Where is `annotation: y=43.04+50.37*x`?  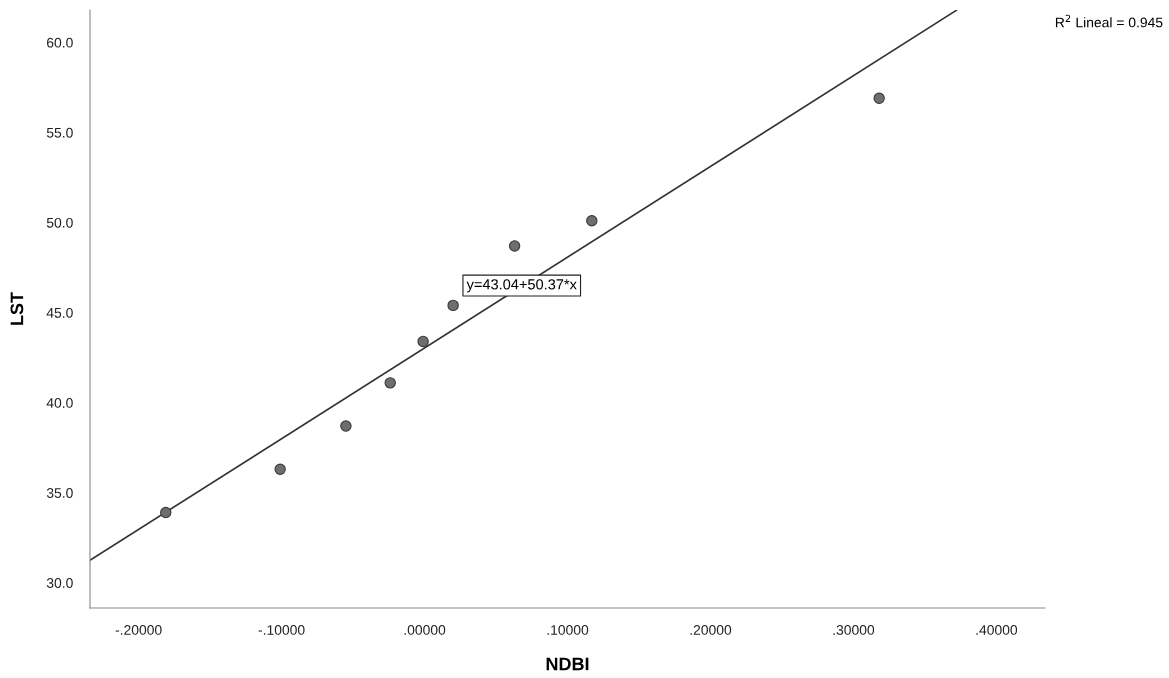 annotation: y=43.04+50.37*x is located at coordinates (521, 286).